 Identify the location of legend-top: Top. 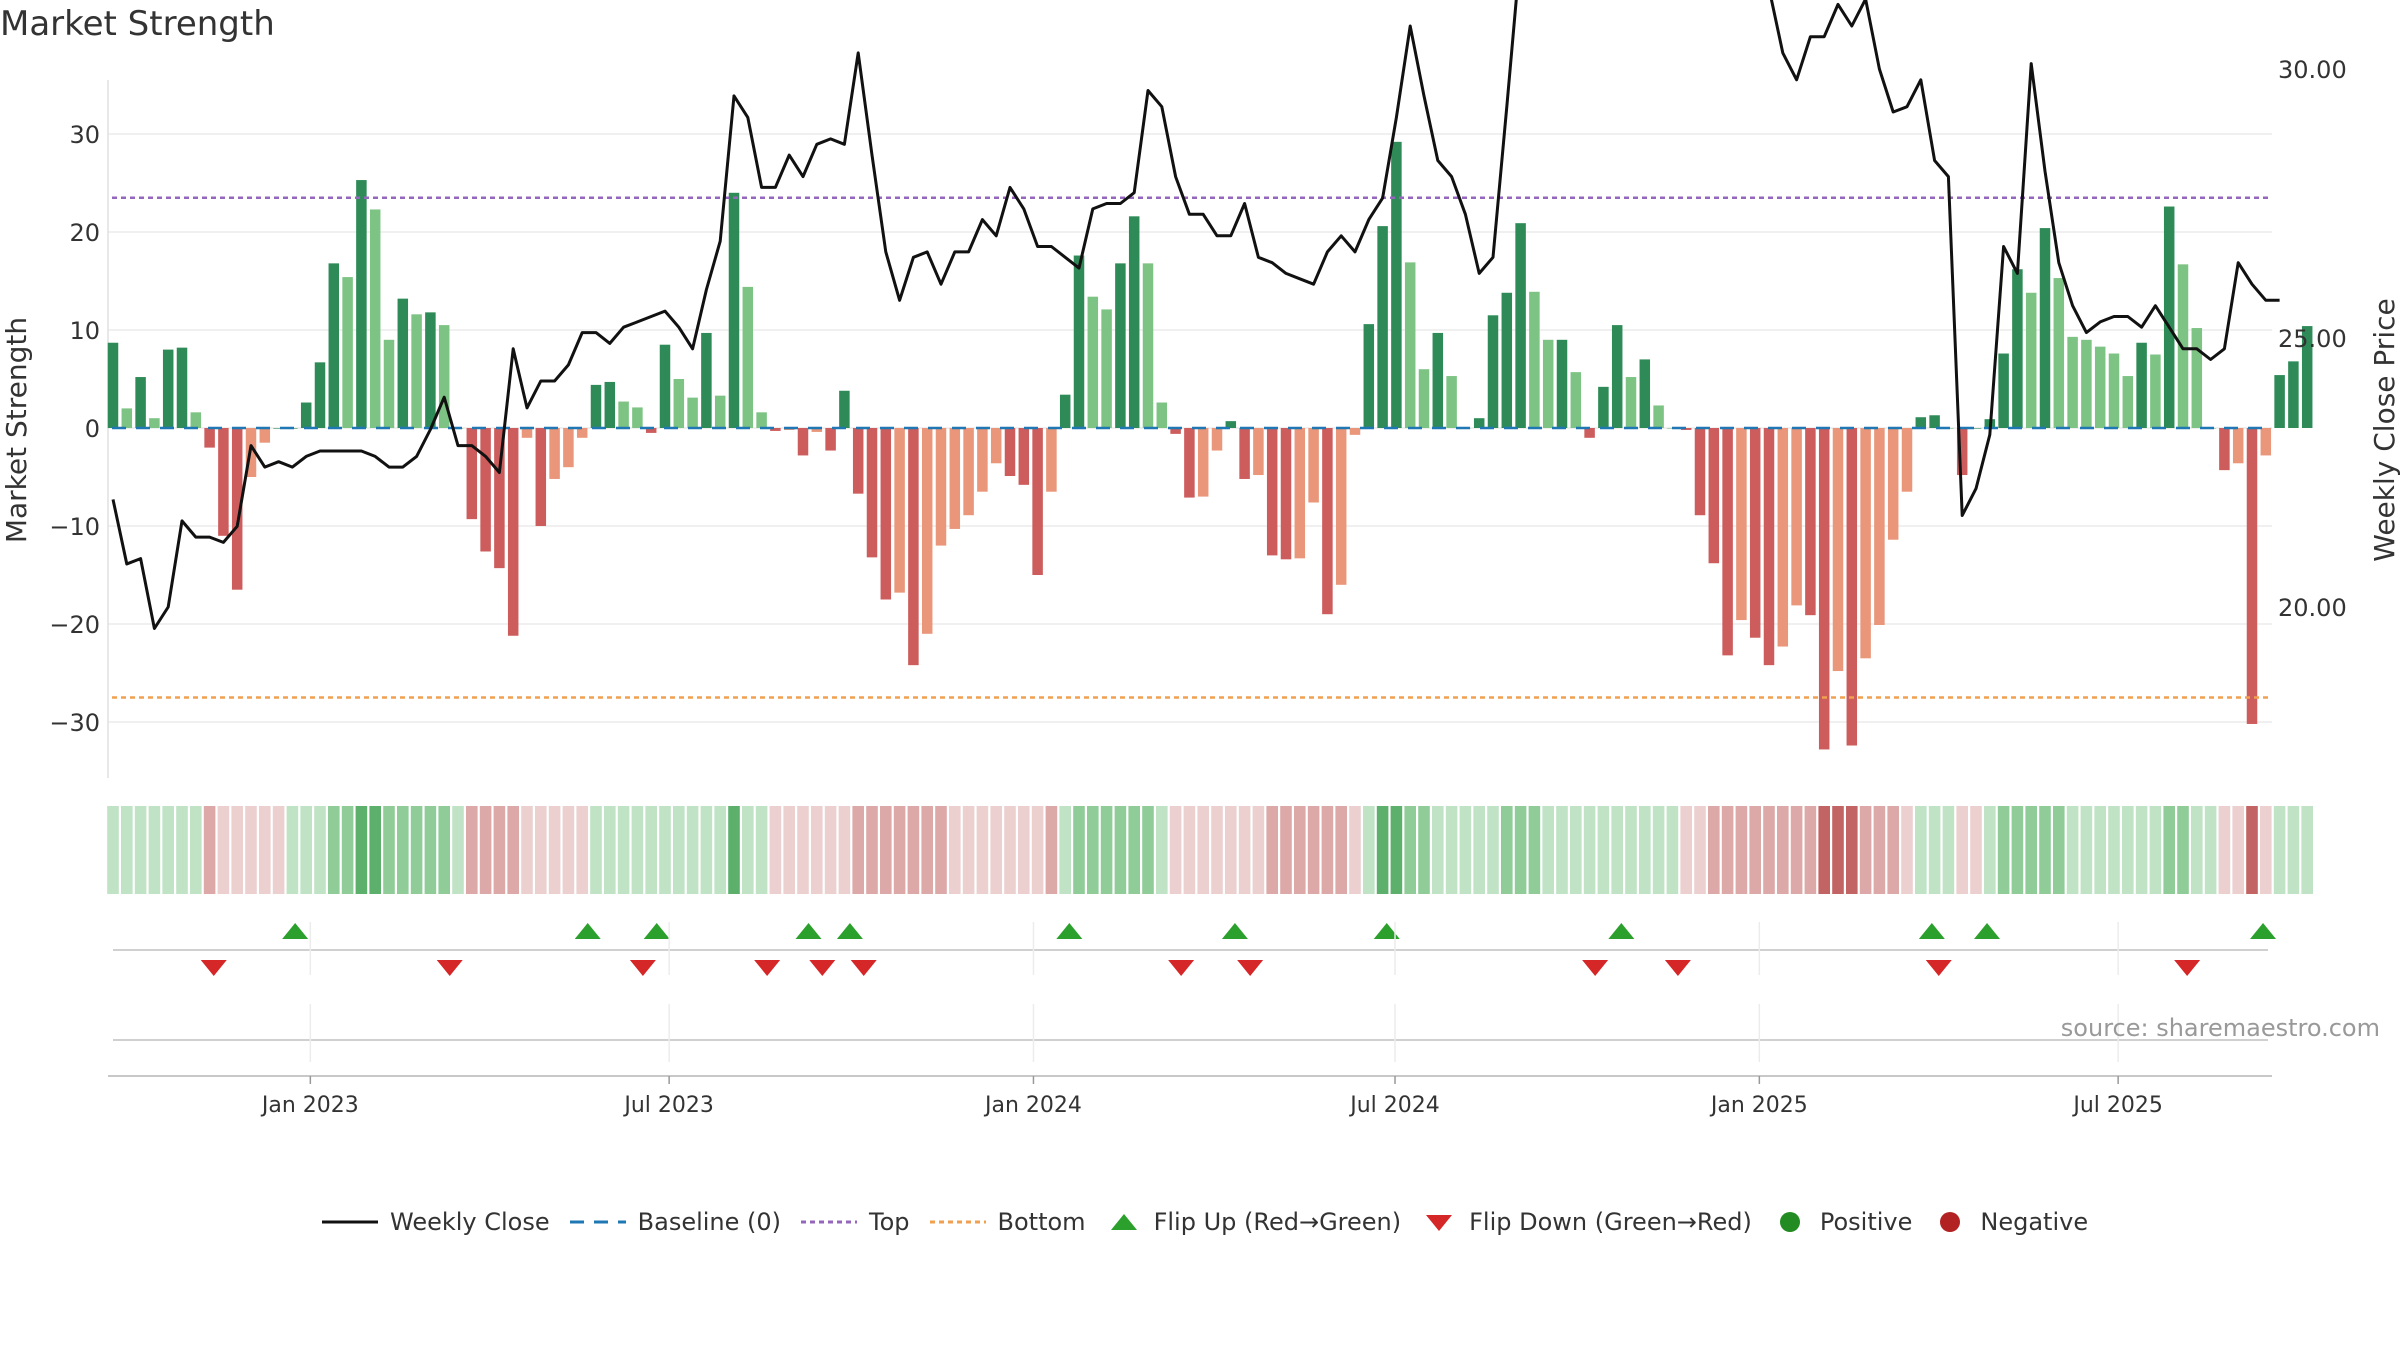
(854, 1222).